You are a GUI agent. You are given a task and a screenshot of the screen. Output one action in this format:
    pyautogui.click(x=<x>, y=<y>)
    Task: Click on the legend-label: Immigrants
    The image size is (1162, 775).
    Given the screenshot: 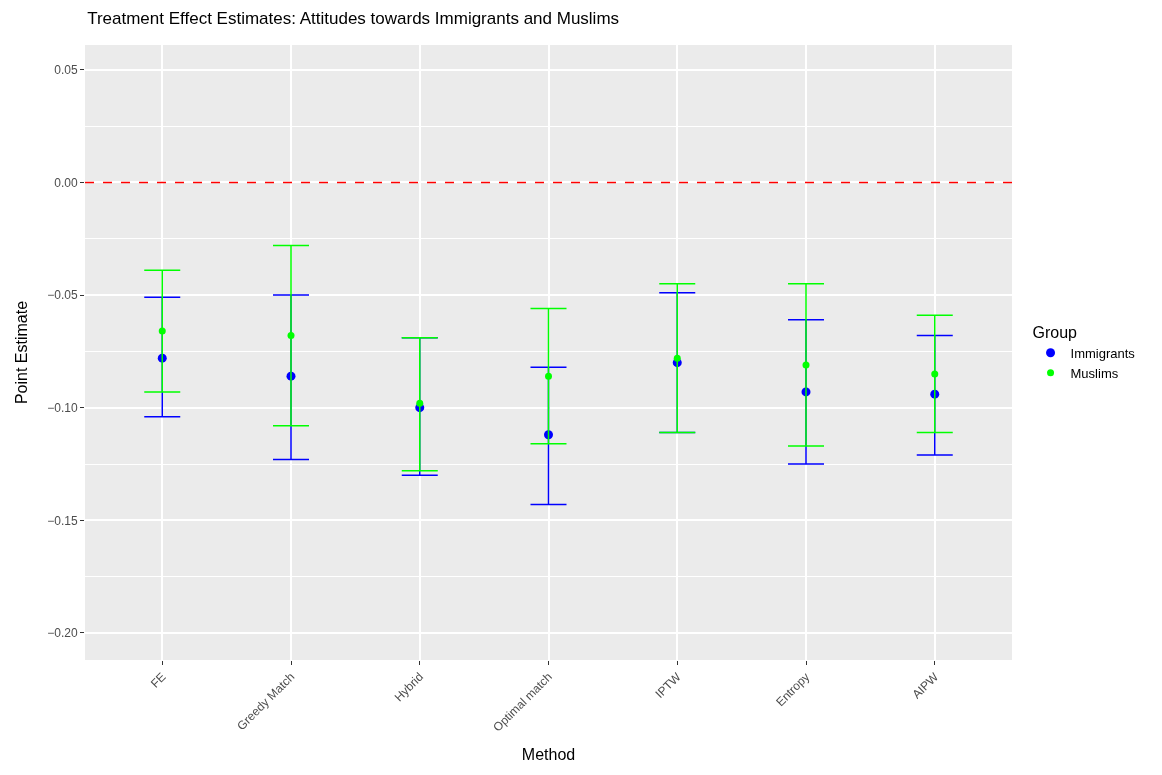 What is the action you would take?
    pyautogui.click(x=1103, y=353)
    